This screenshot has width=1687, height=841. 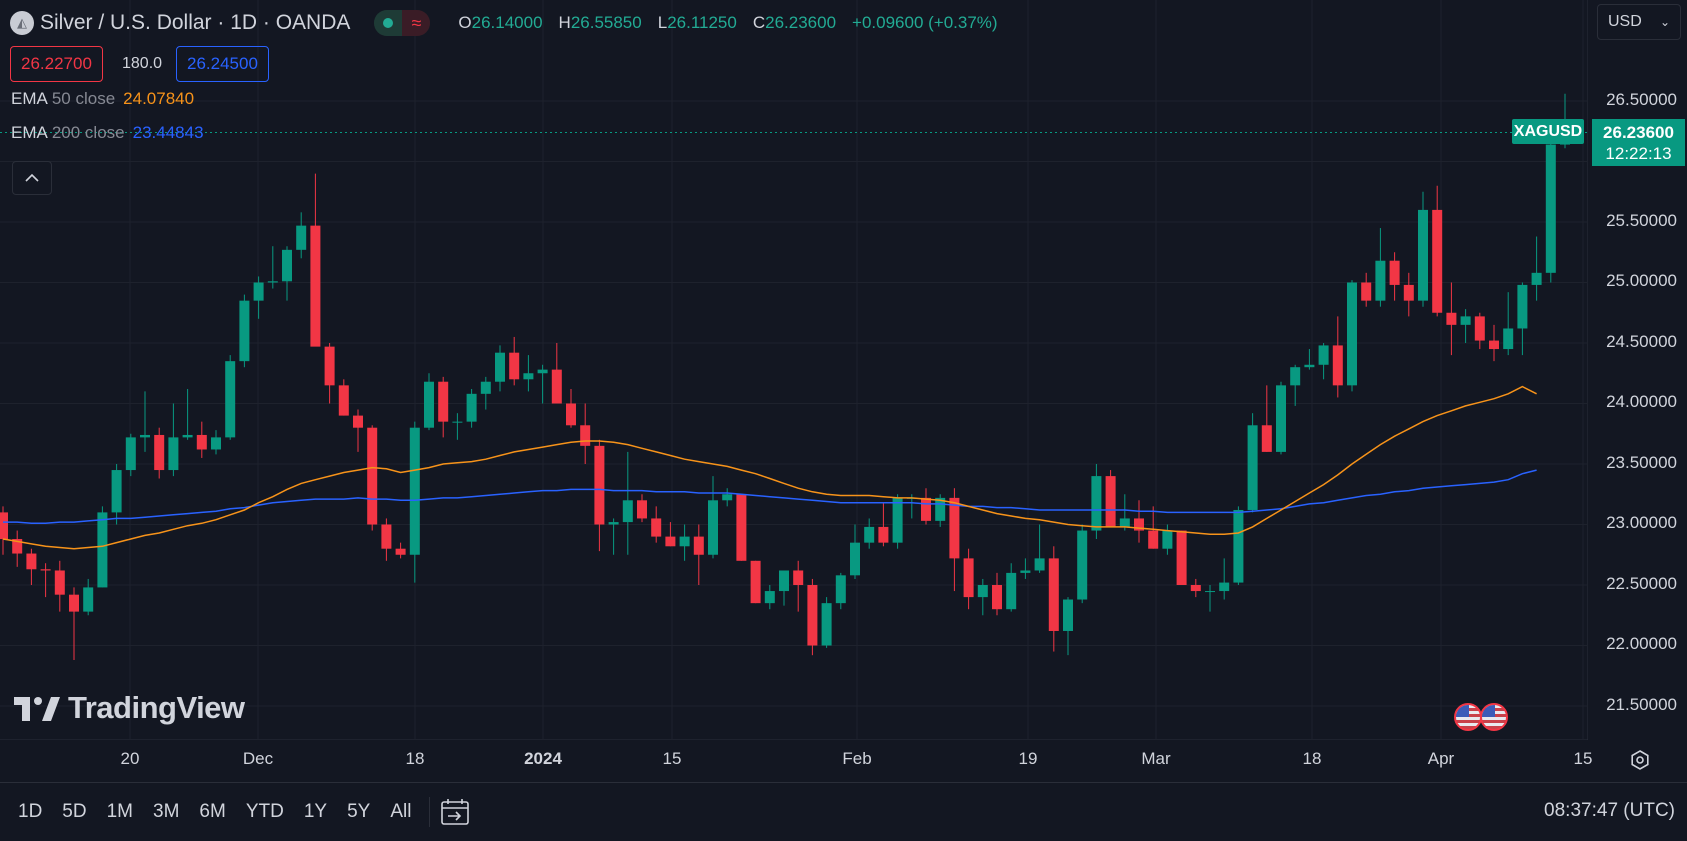 I want to click on range-5y-button: 5Y, so click(x=359, y=811).